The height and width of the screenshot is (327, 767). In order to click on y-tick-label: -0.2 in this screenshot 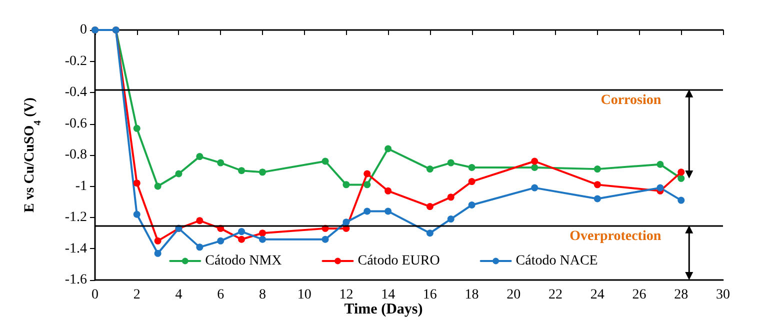, I will do `click(75, 61)`.